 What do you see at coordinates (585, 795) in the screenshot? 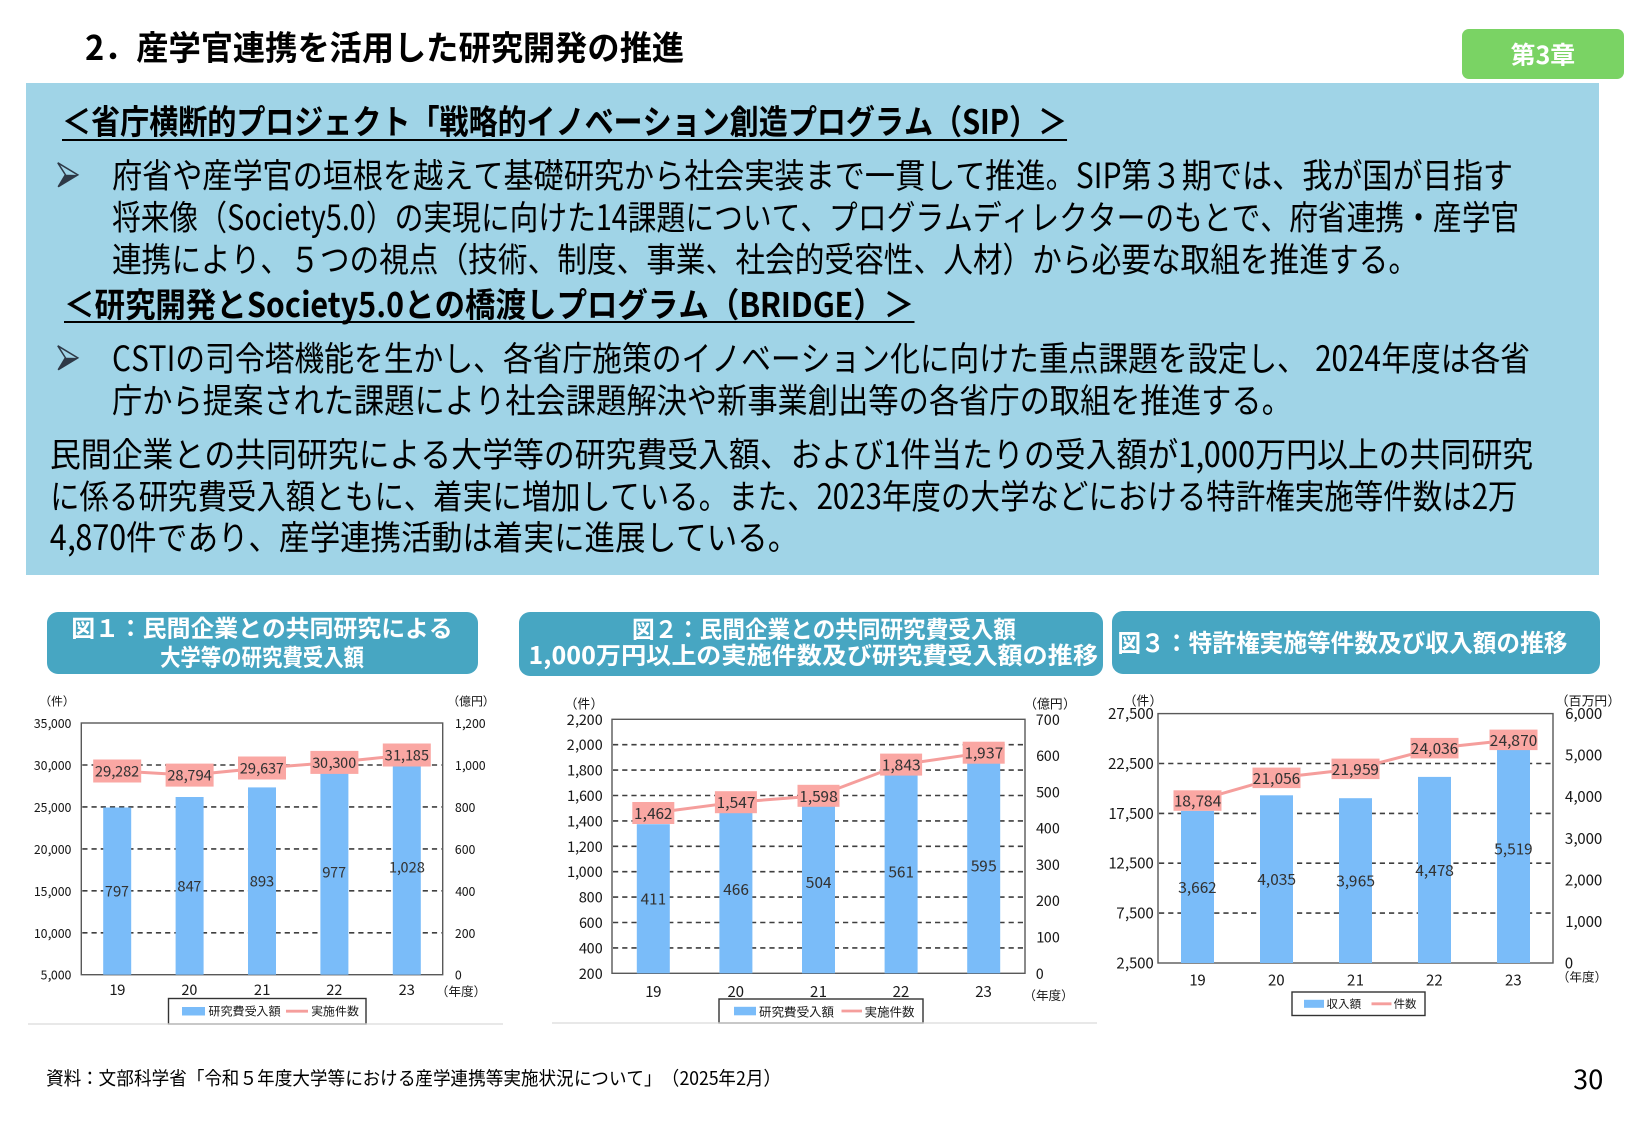
I see `svg-text: 1,600` at bounding box center [585, 795].